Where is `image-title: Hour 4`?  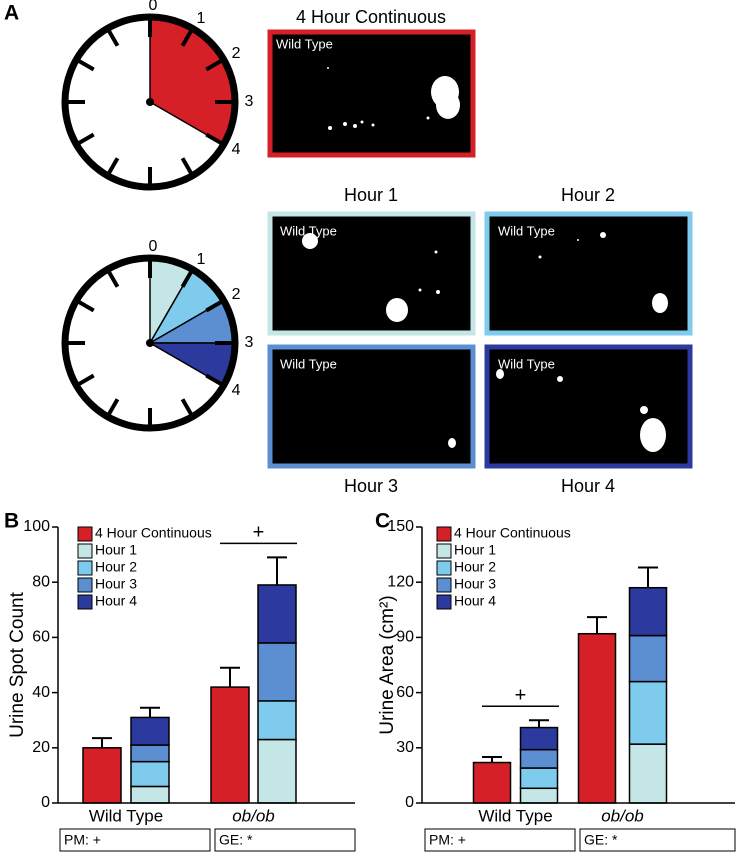
image-title: Hour 4 is located at coordinates (588, 486).